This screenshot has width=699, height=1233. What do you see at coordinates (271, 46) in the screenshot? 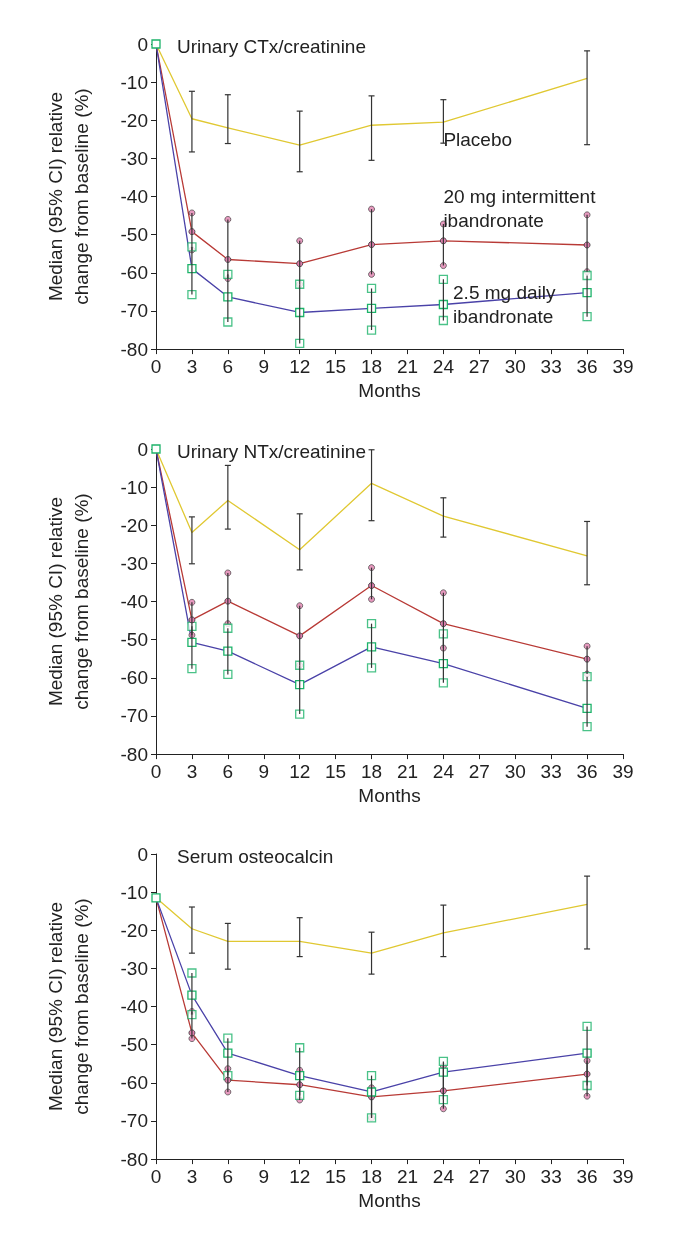
I see `chart-title: Urinary CTx/creatinine` at bounding box center [271, 46].